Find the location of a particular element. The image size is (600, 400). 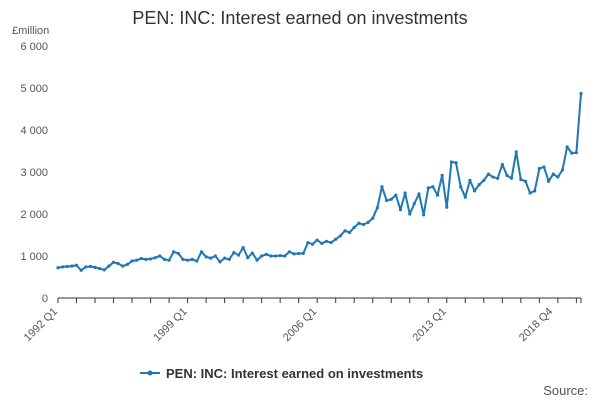

source-label: Source: is located at coordinates (565, 390).